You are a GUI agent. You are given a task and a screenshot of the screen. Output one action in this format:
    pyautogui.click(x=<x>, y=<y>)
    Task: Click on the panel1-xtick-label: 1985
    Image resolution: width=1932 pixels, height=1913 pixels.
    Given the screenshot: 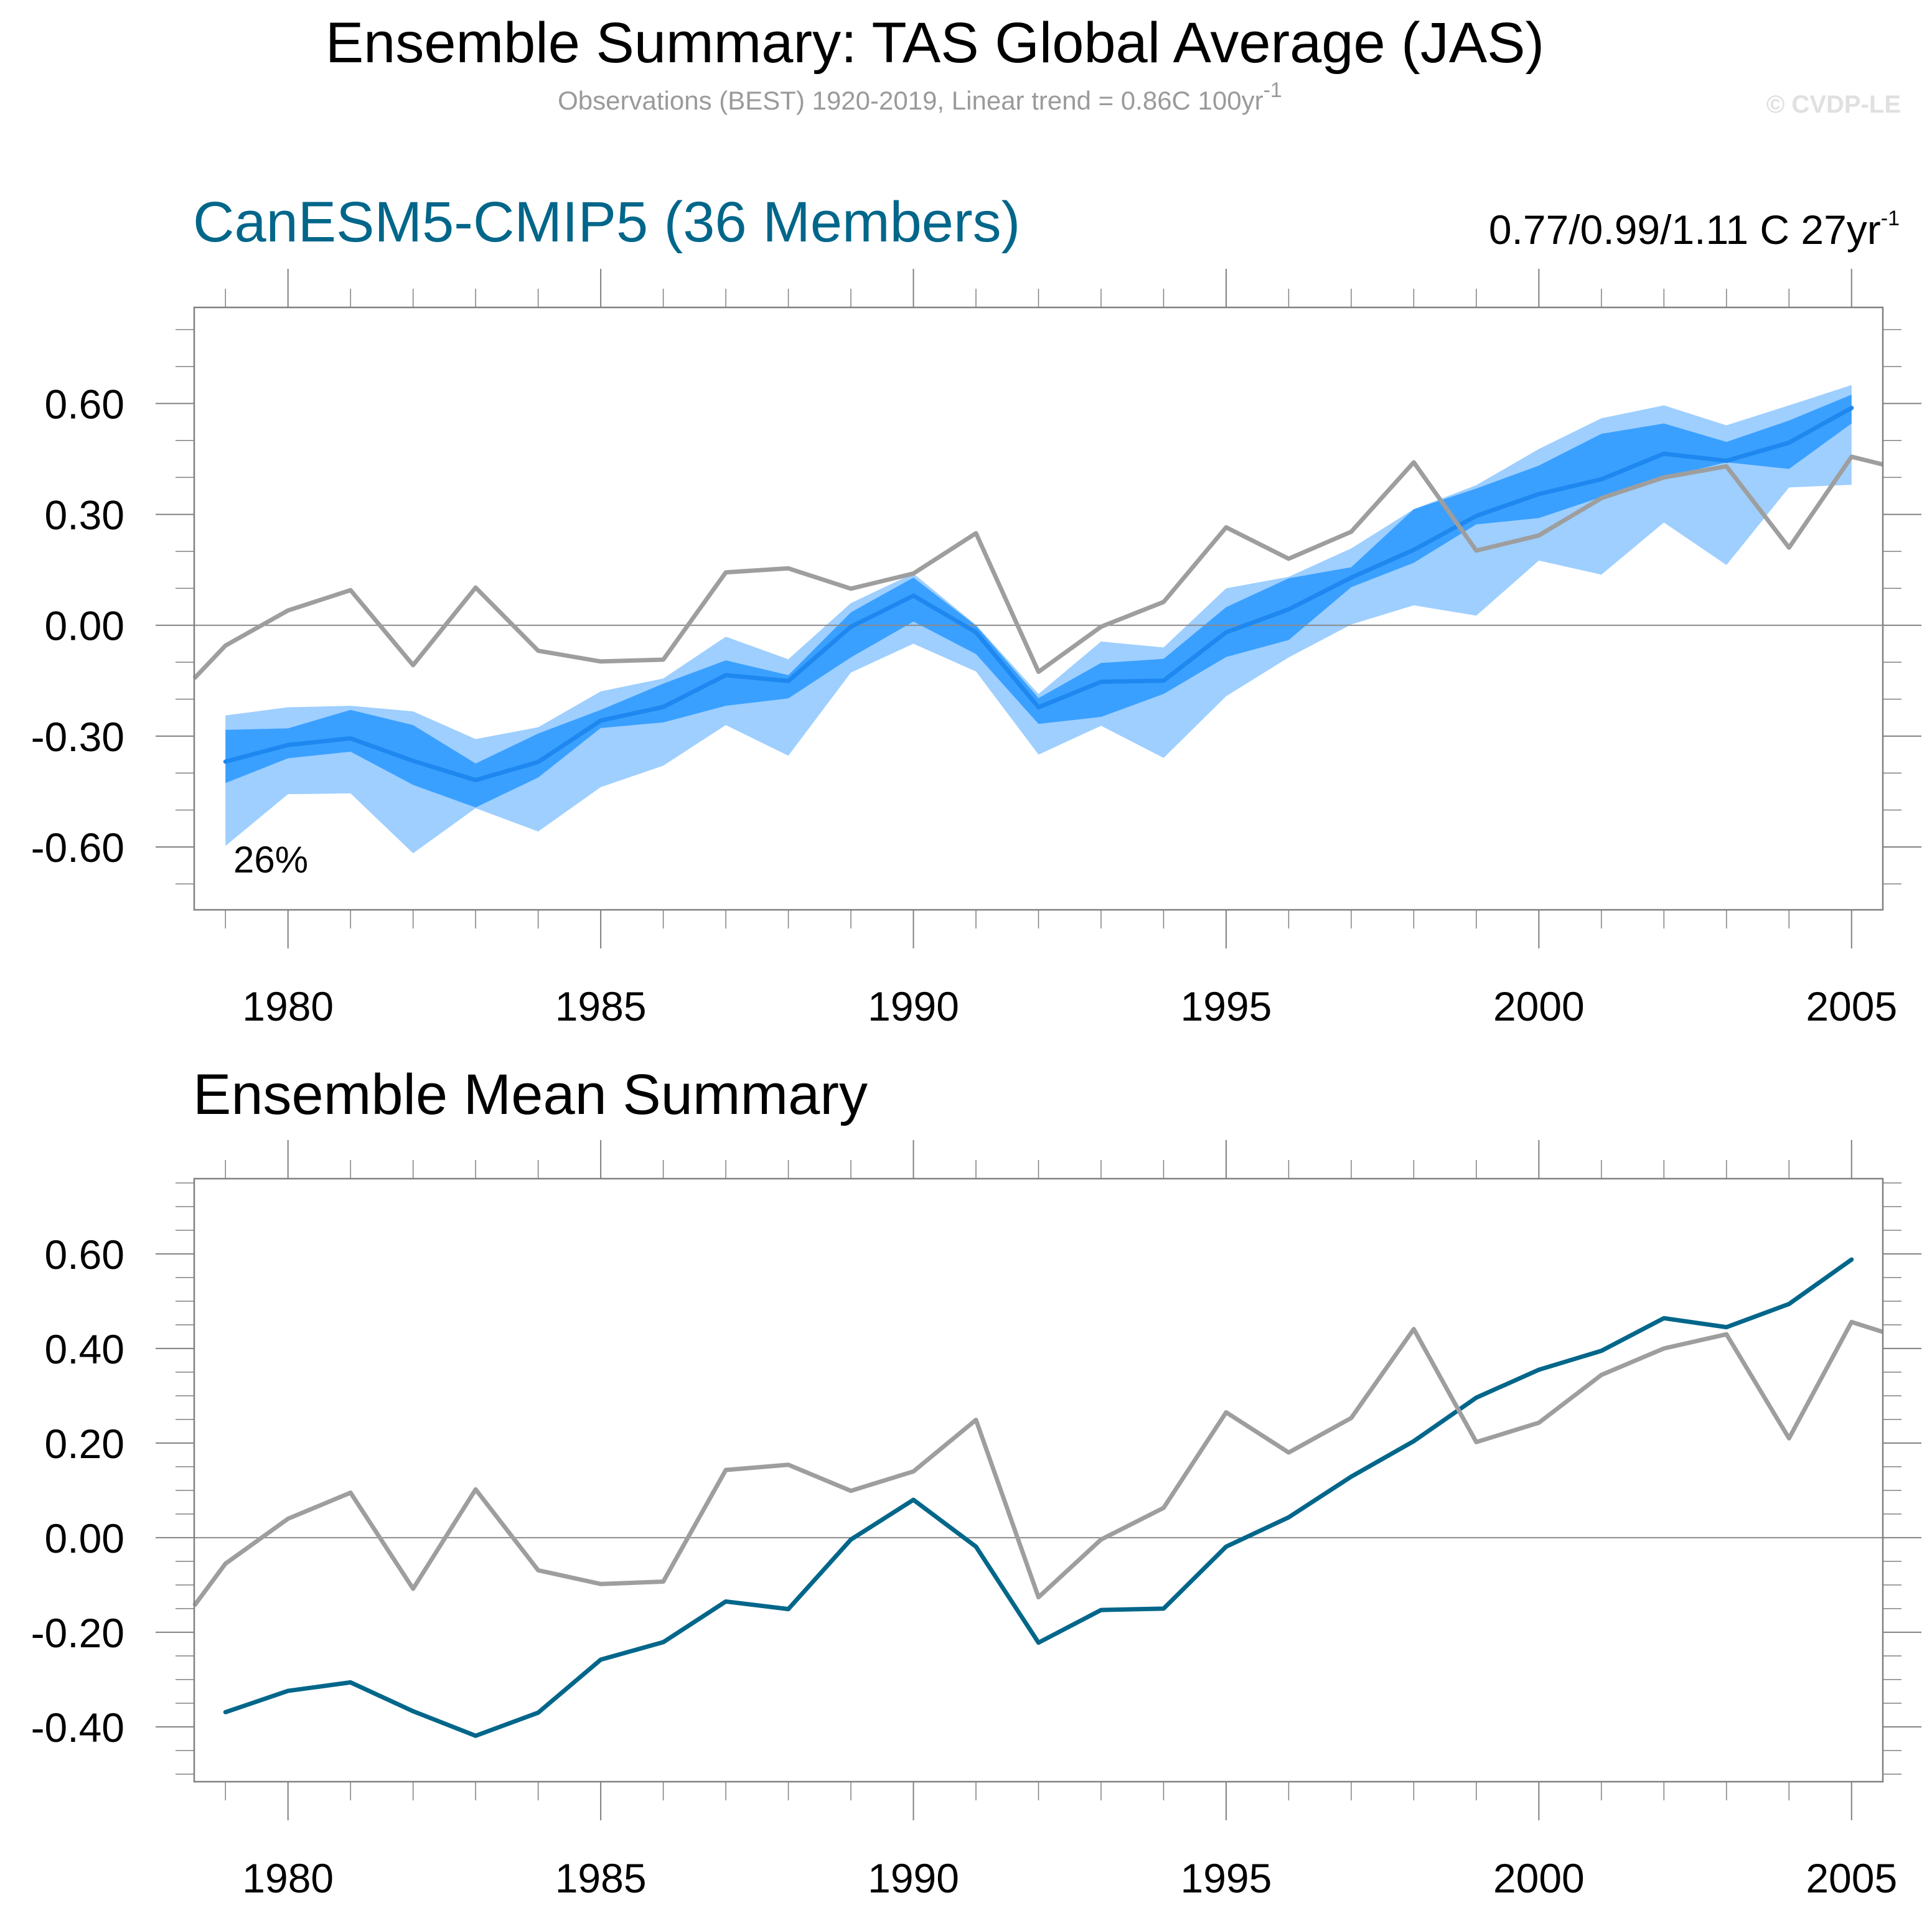 What is the action you would take?
    pyautogui.click(x=601, y=1006)
    